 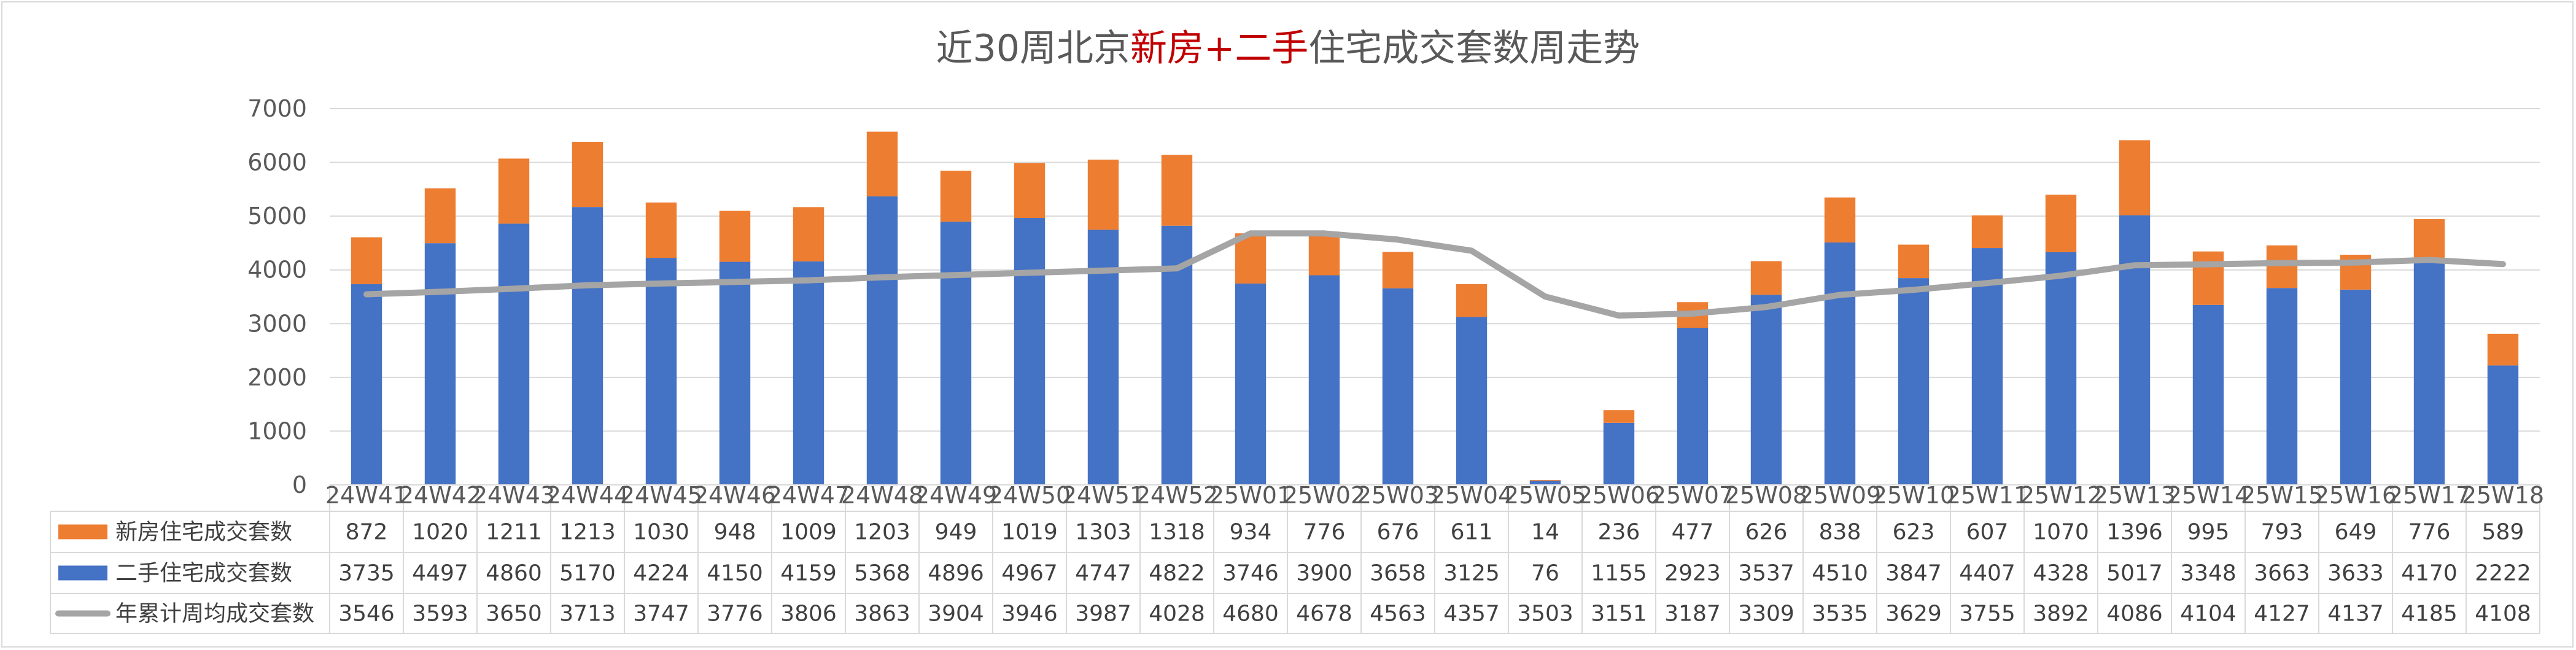 What do you see at coordinates (440, 495) in the screenshot?
I see `x-tick-label: 24W42` at bounding box center [440, 495].